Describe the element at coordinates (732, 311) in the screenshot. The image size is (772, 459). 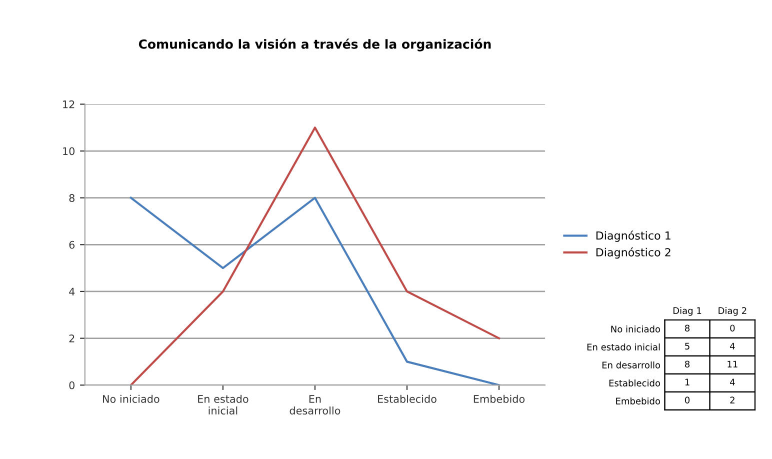
I see `x-tick-label: Diag 2` at that location.